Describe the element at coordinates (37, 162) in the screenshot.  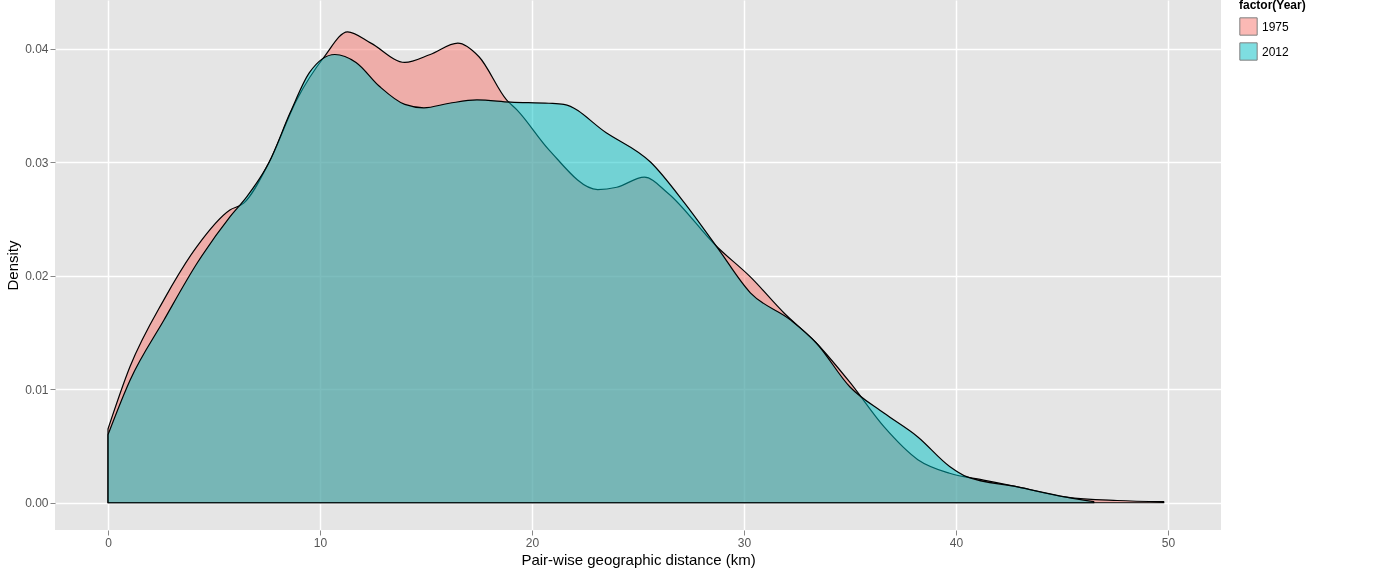
I see `y-tick-label: 0.03` at that location.